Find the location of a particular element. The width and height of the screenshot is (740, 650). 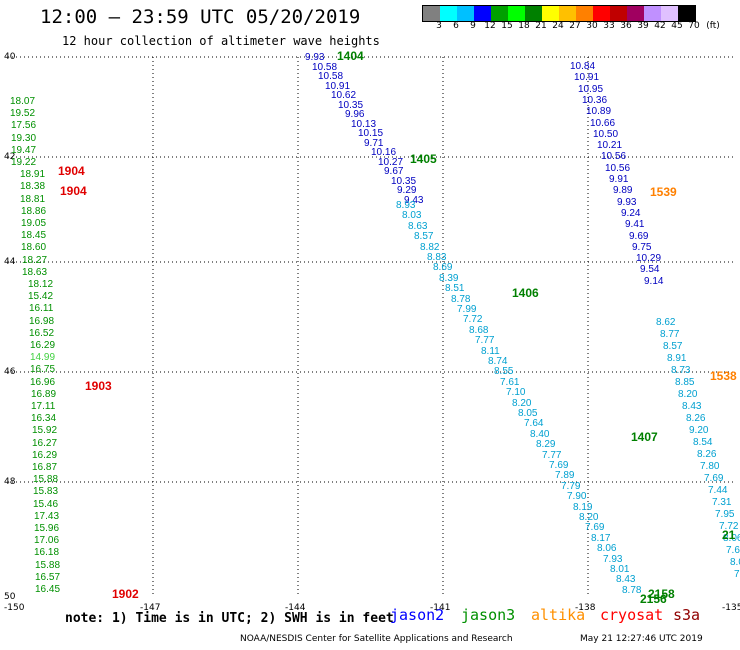

legend-label: 18 is located at coordinates (524, 26).